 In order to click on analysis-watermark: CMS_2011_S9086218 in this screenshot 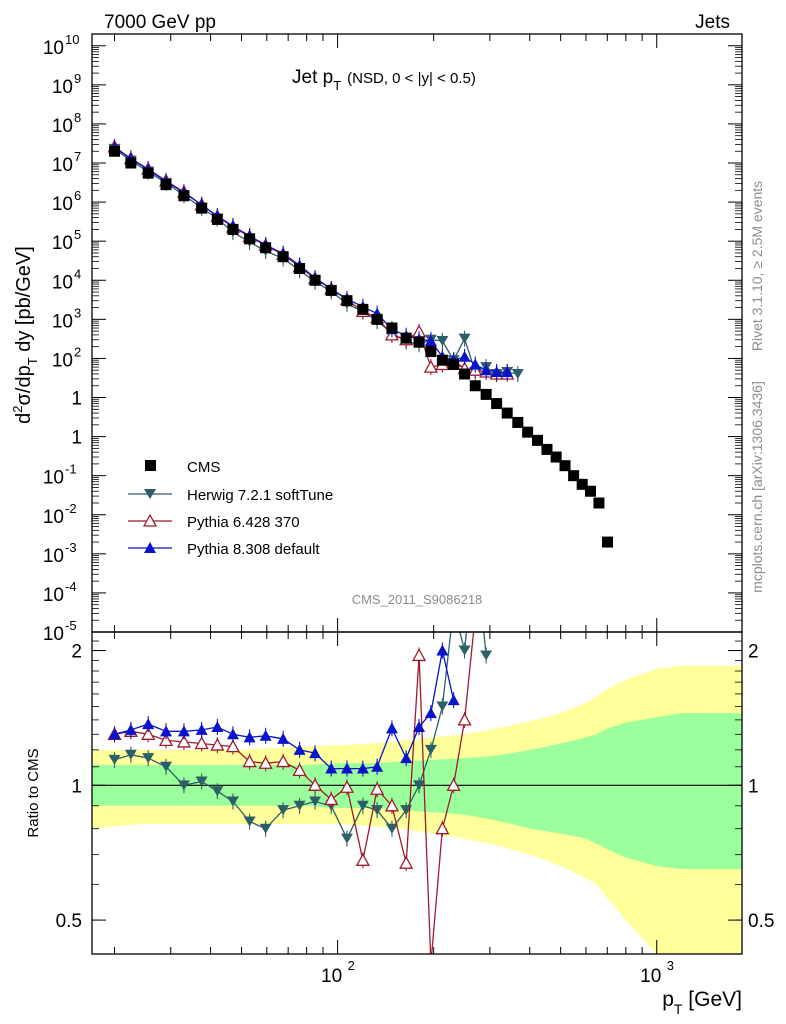, I will do `click(417, 599)`.